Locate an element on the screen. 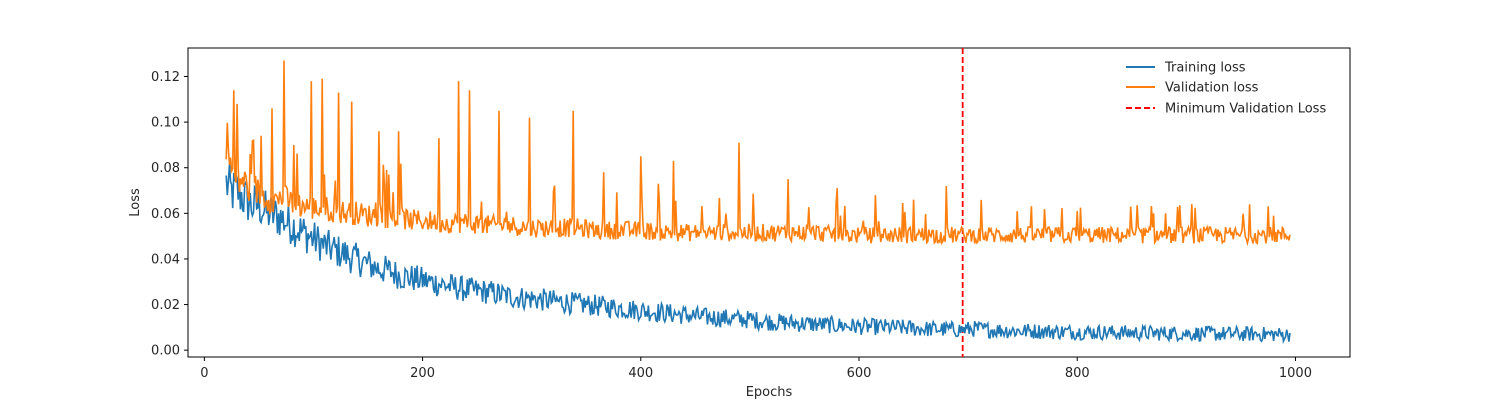  y-tick-label: 0.08 is located at coordinates (165, 168).